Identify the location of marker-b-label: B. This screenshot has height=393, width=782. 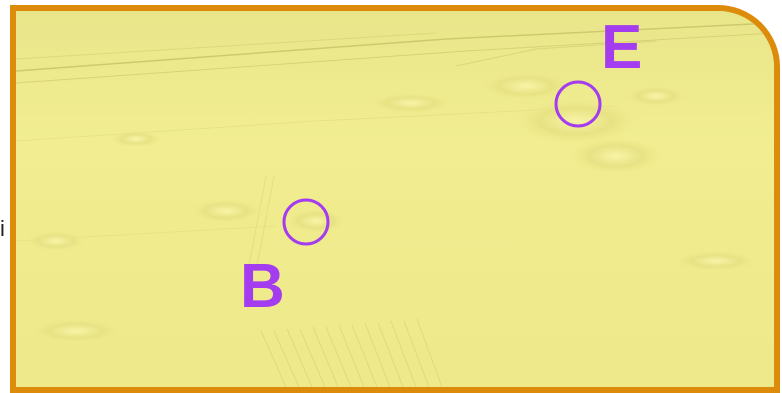
(262, 286).